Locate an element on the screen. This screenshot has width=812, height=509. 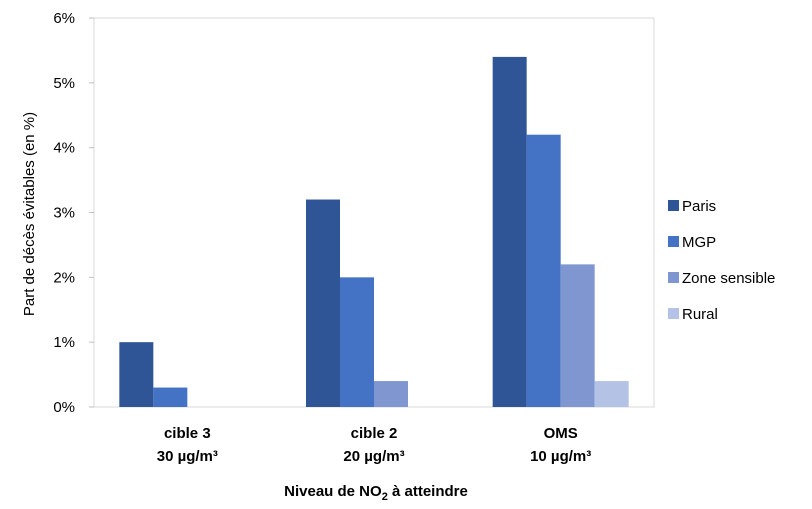
x-category-label: OMS is located at coordinates (561, 433).